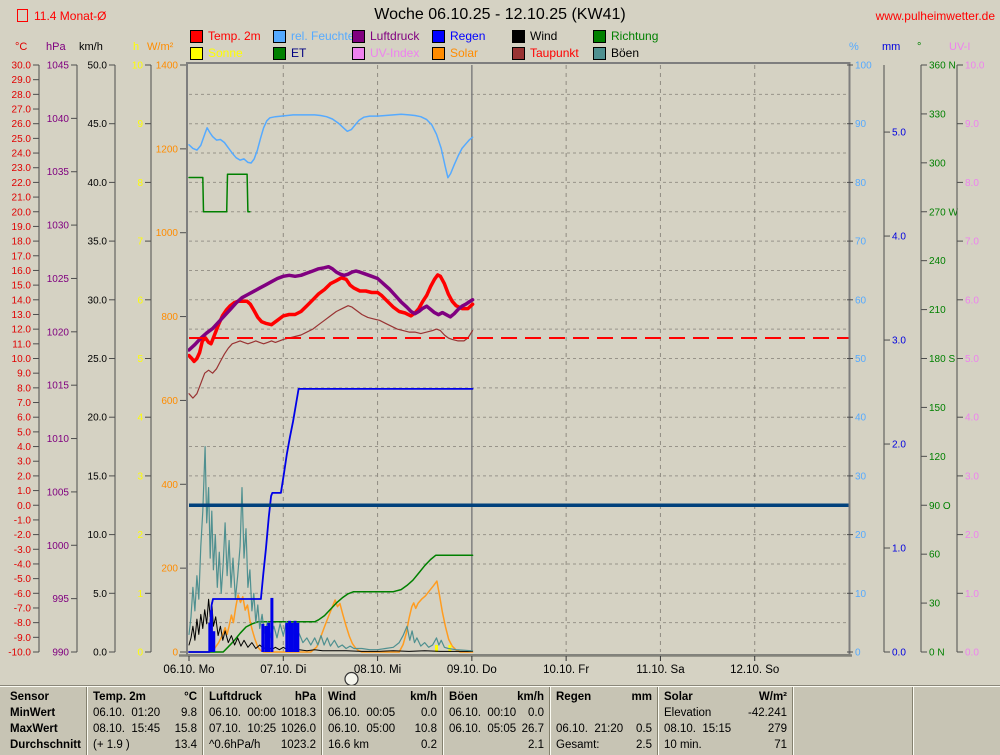 Image resolution: width=1000 pixels, height=755 pixels. I want to click on axis-wm2-label: 0, so click(175, 653).